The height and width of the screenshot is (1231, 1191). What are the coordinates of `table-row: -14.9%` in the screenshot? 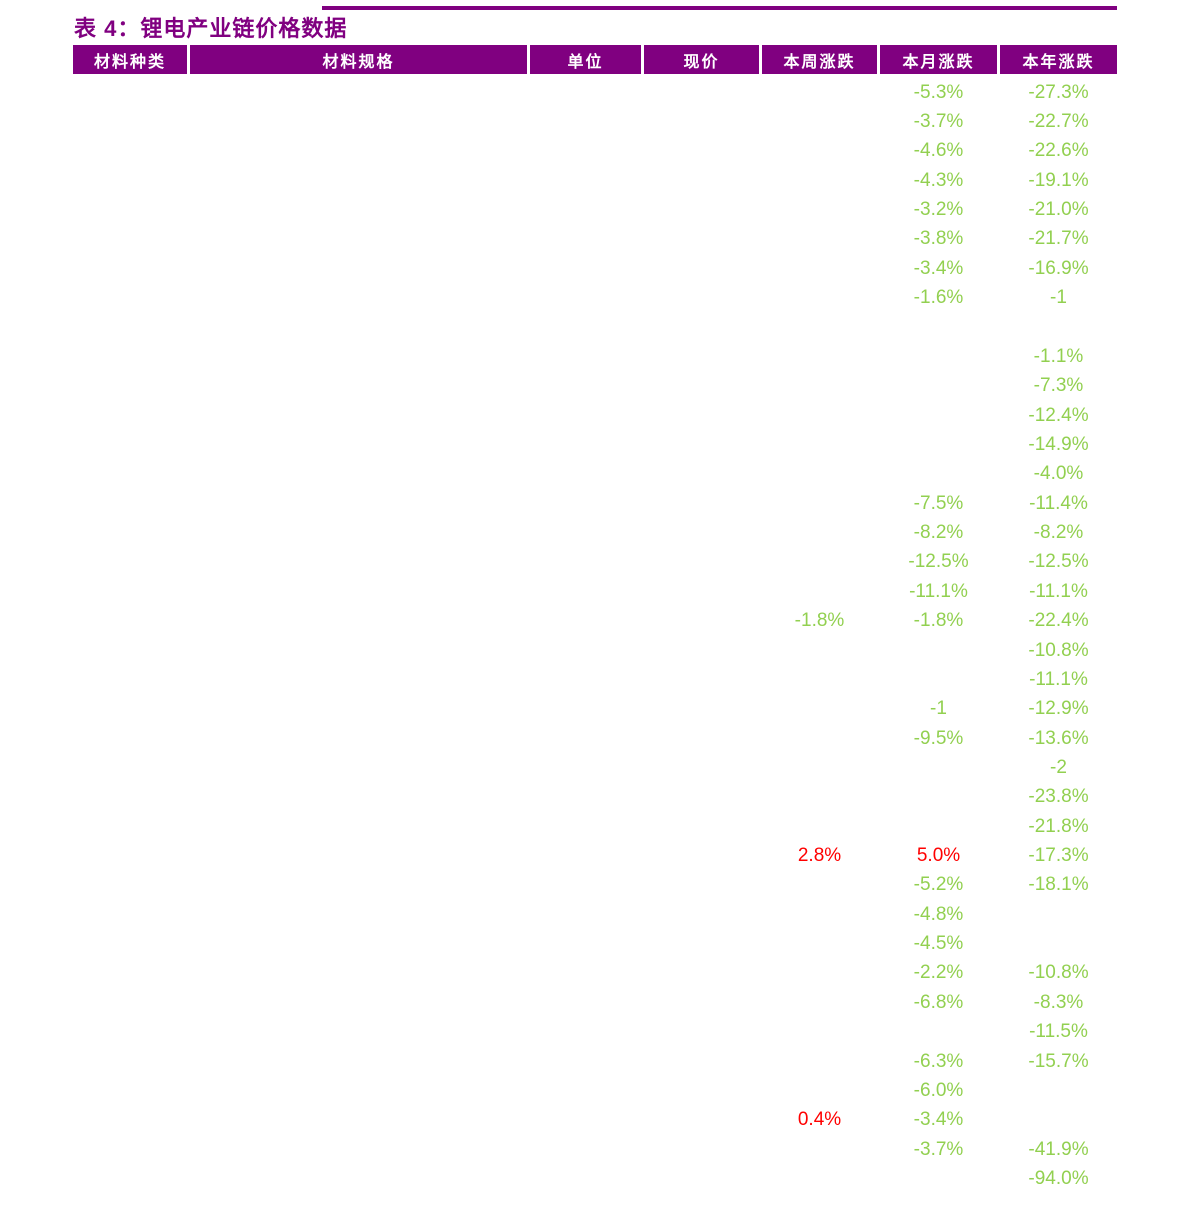 It's located at (595, 444).